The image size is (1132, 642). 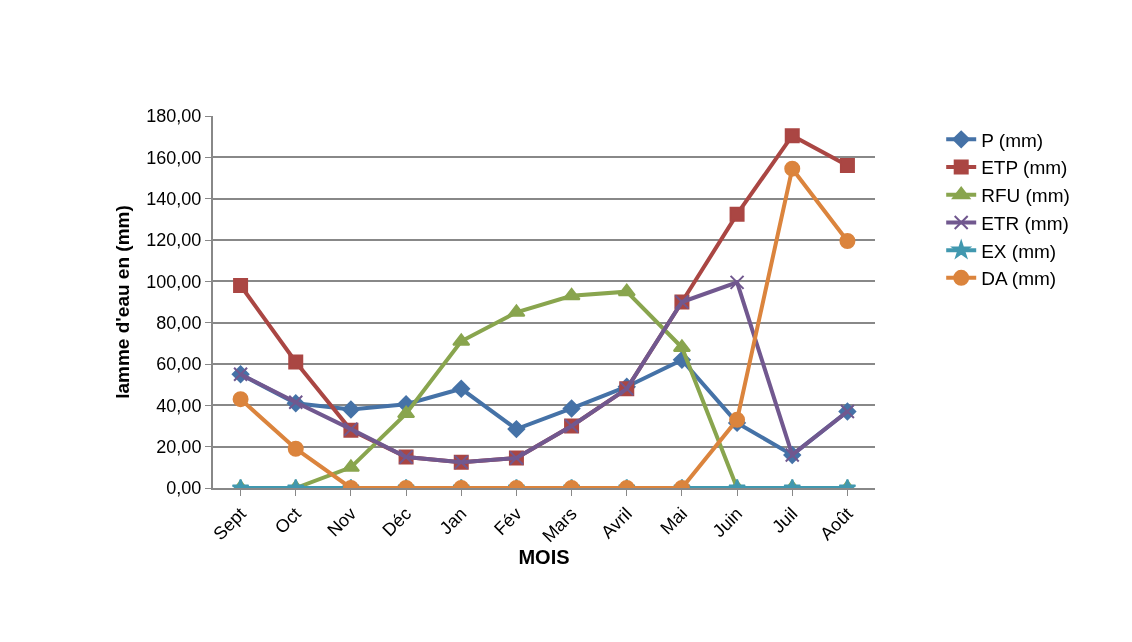 I want to click on legend-label: DA (mm), so click(x=1019, y=279).